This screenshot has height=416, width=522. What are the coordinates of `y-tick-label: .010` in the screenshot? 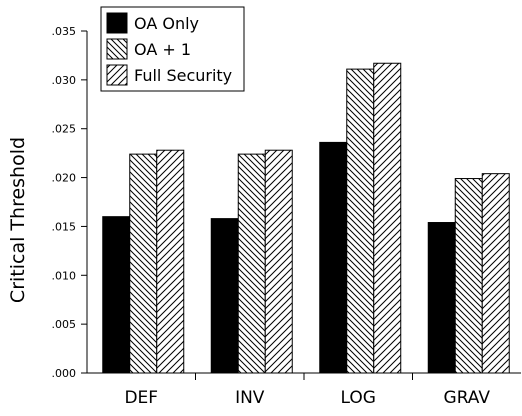 It's located at (64, 275).